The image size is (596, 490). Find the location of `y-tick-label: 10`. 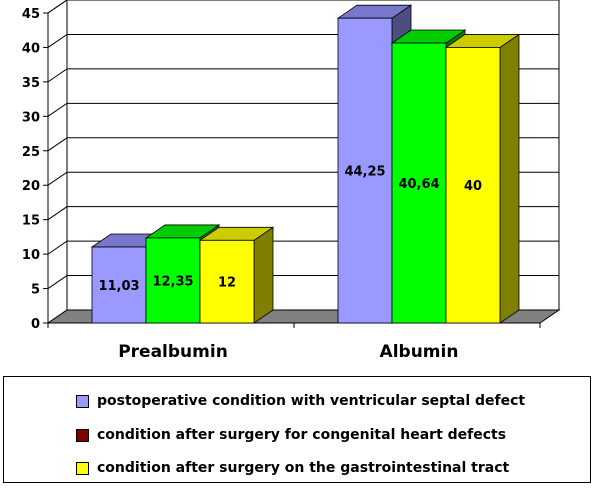

y-tick-label: 10 is located at coordinates (31, 255).